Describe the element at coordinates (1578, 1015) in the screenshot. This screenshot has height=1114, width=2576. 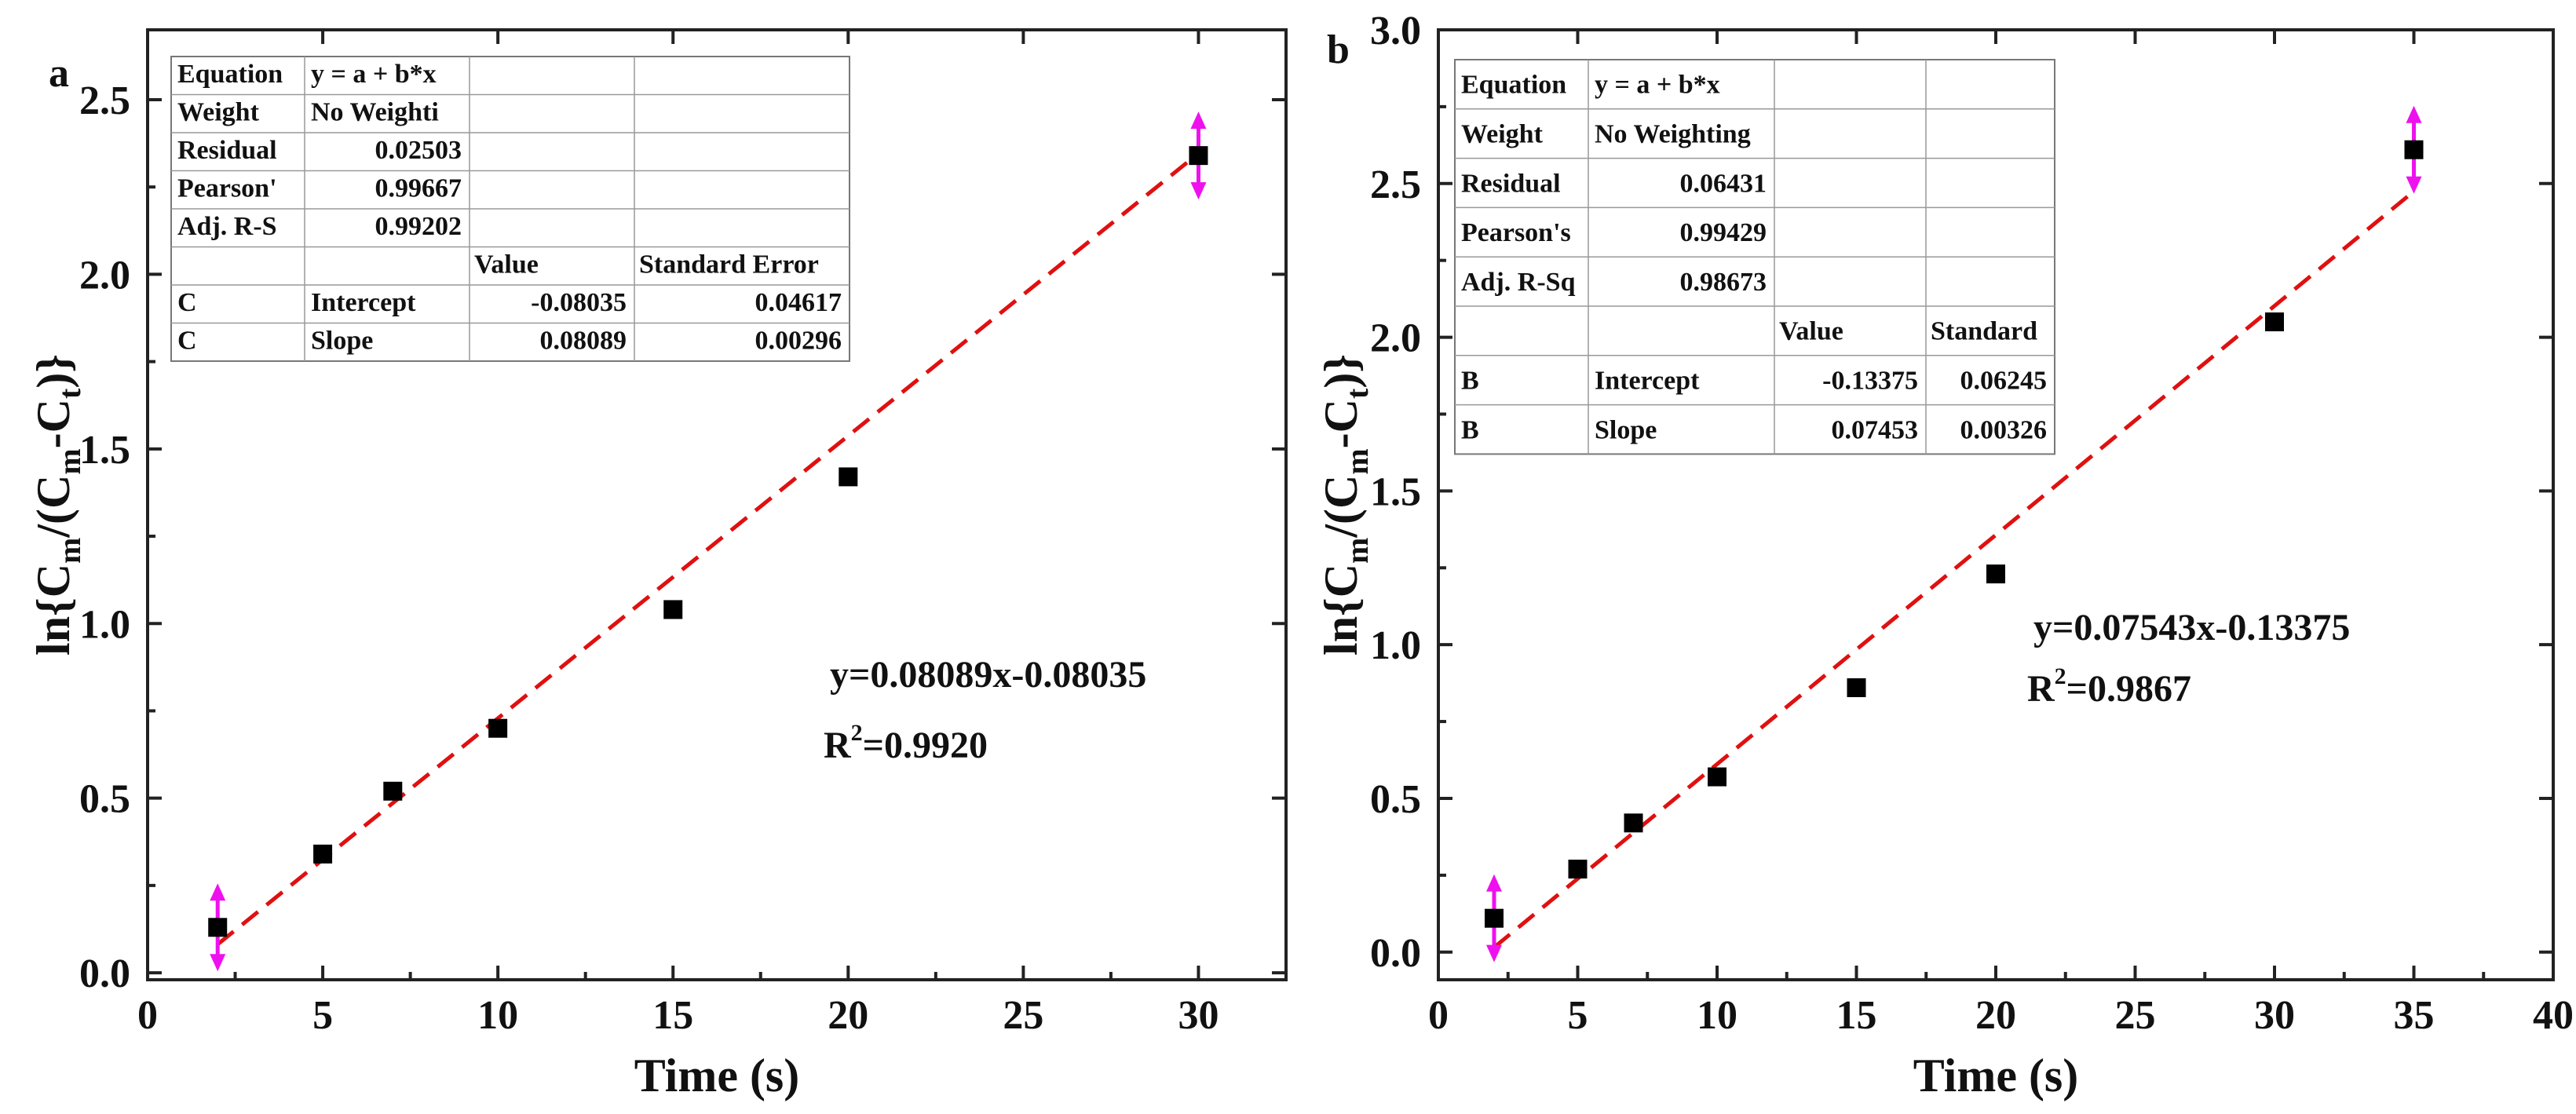
I see `x-tick-label: 5` at that location.